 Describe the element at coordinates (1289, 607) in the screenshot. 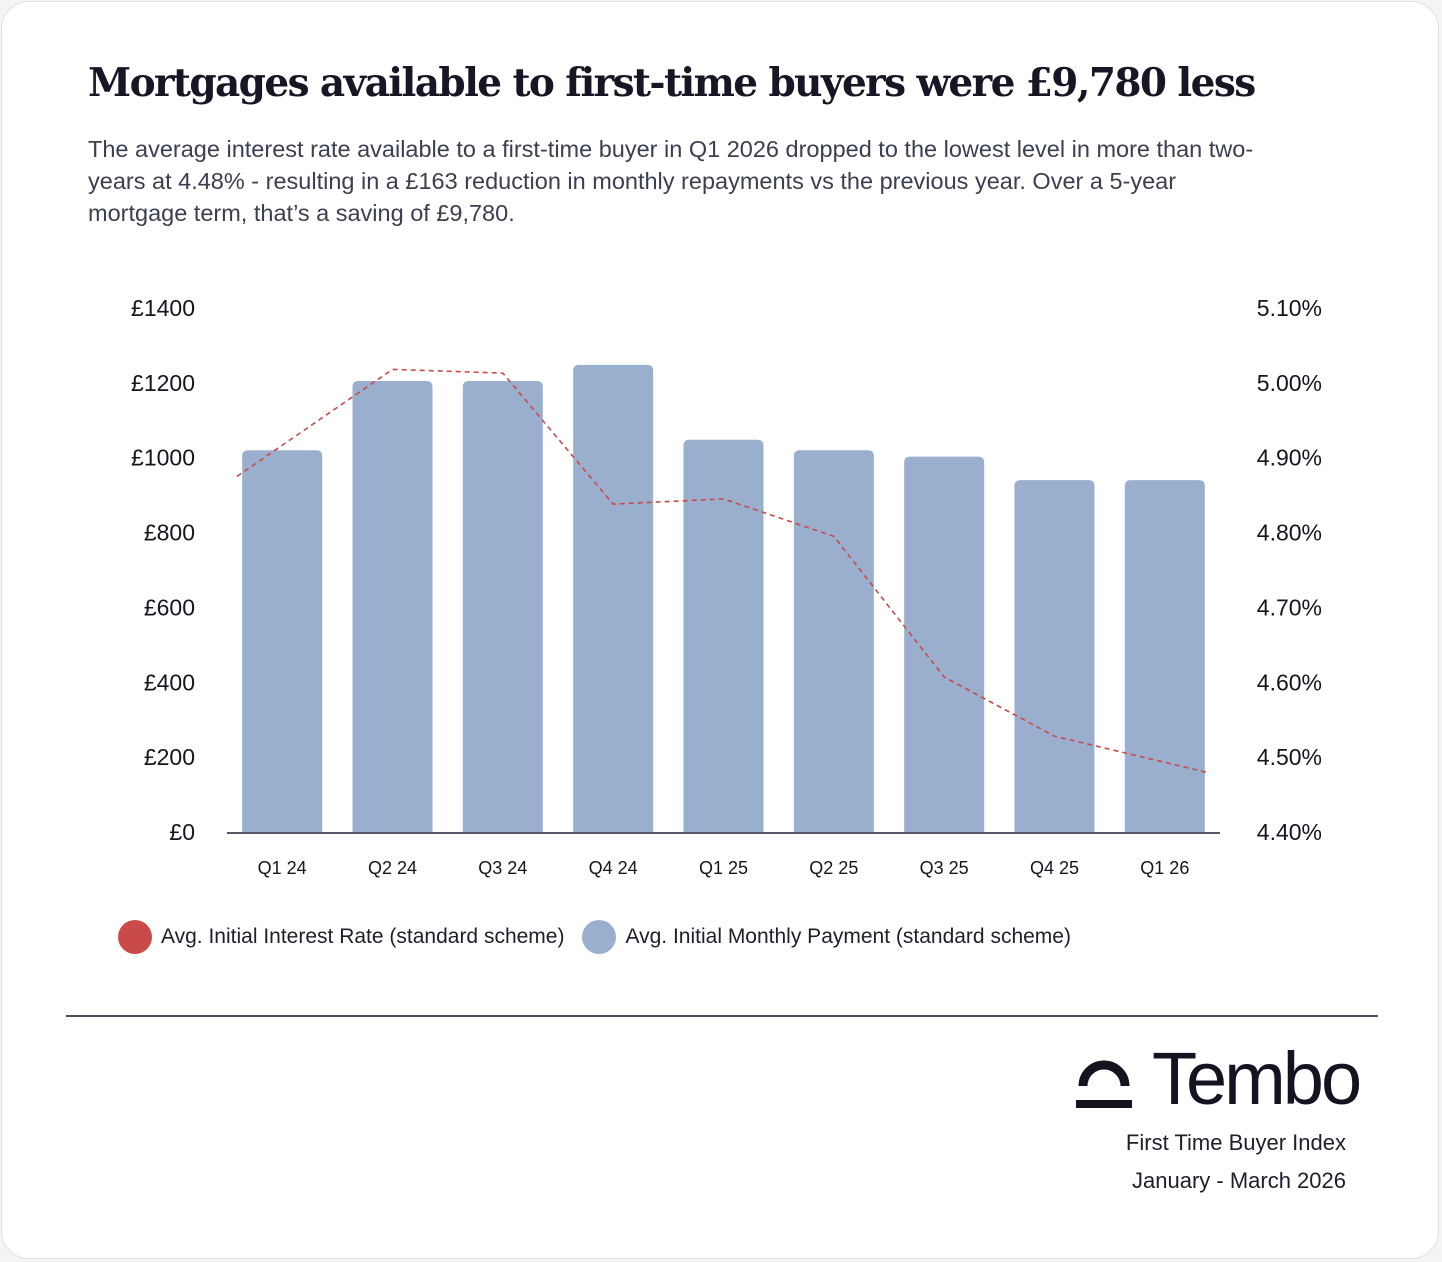

I see `right-tick-label: 4.70%` at that location.